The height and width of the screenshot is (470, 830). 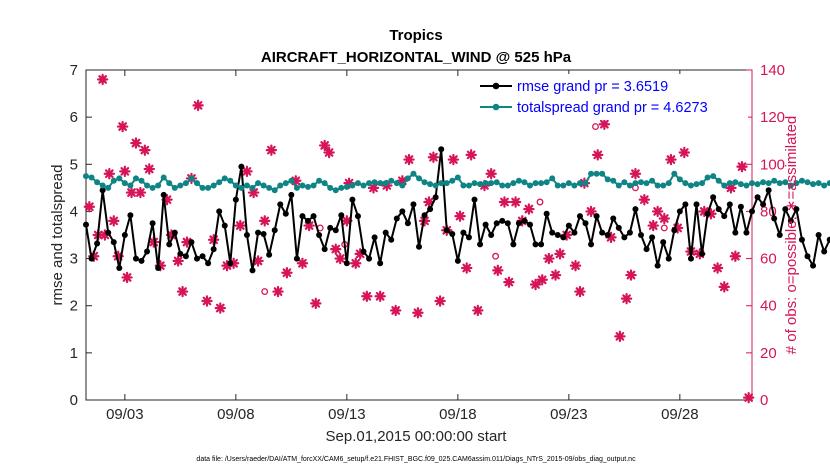 What do you see at coordinates (496, 107) in the screenshot?
I see `legend-totalspread-marker` at bounding box center [496, 107].